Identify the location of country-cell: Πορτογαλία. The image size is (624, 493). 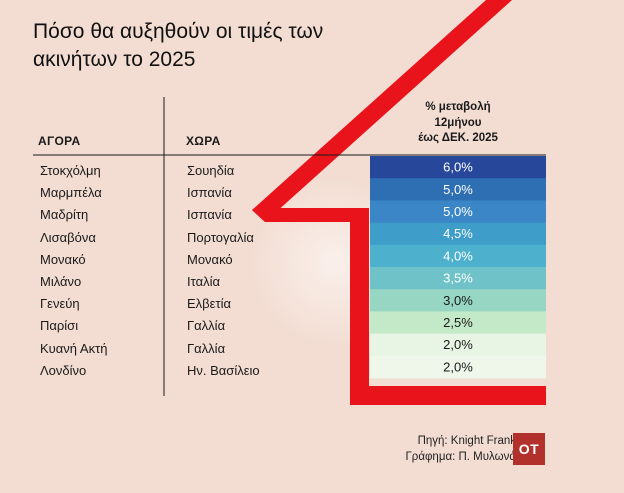
(220, 237).